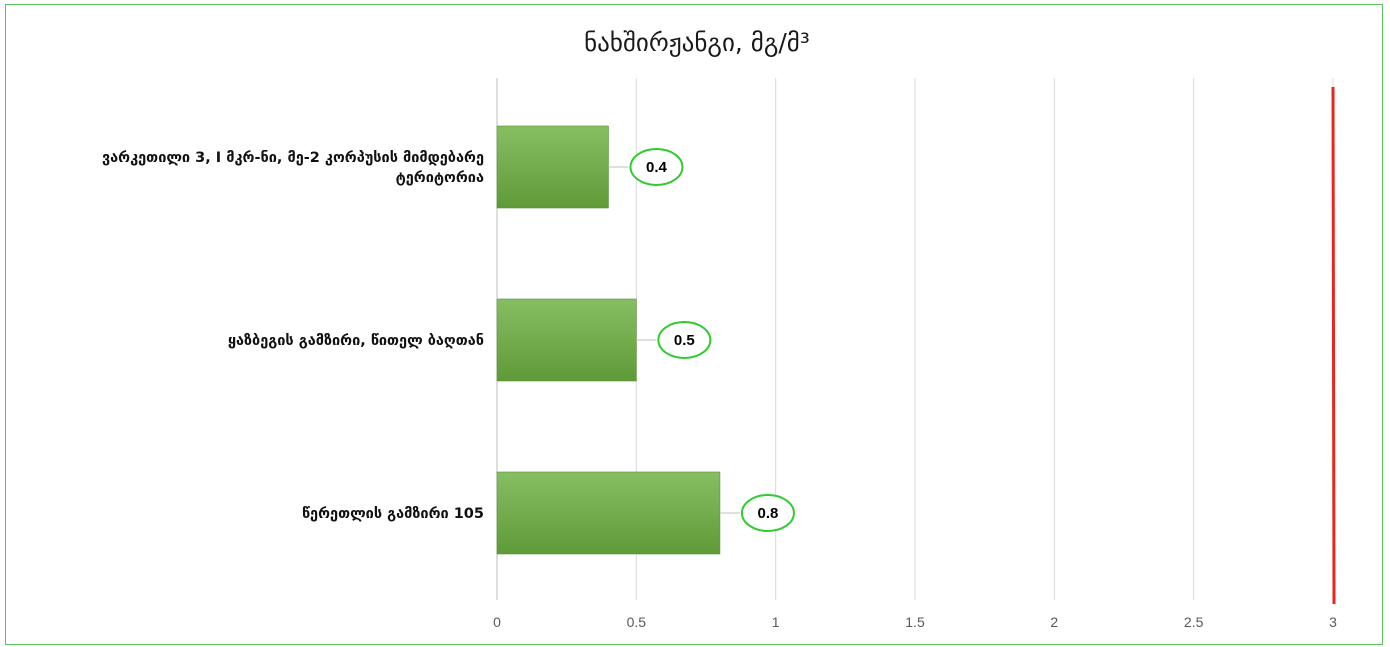  I want to click on data-label: 0.8, so click(768, 513).